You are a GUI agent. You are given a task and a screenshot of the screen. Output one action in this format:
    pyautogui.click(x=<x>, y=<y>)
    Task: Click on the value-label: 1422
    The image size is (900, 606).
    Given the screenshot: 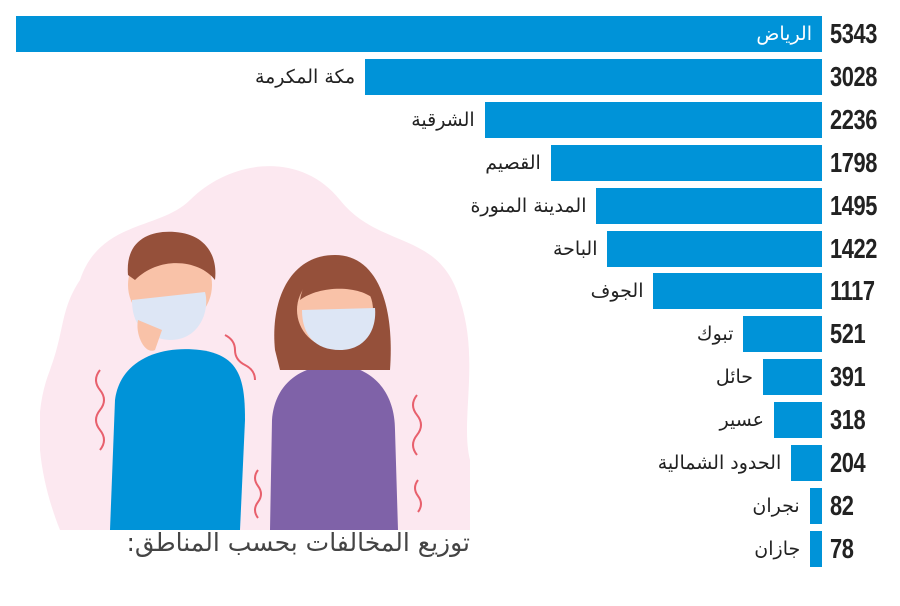 What is the action you would take?
    pyautogui.click(x=854, y=248)
    